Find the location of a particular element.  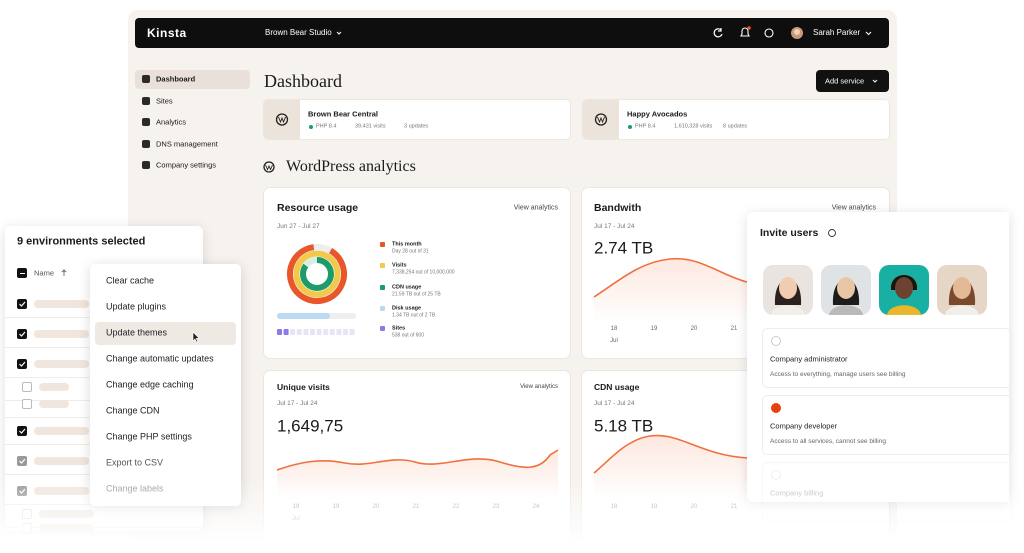

column-header: Name is located at coordinates (44, 273).